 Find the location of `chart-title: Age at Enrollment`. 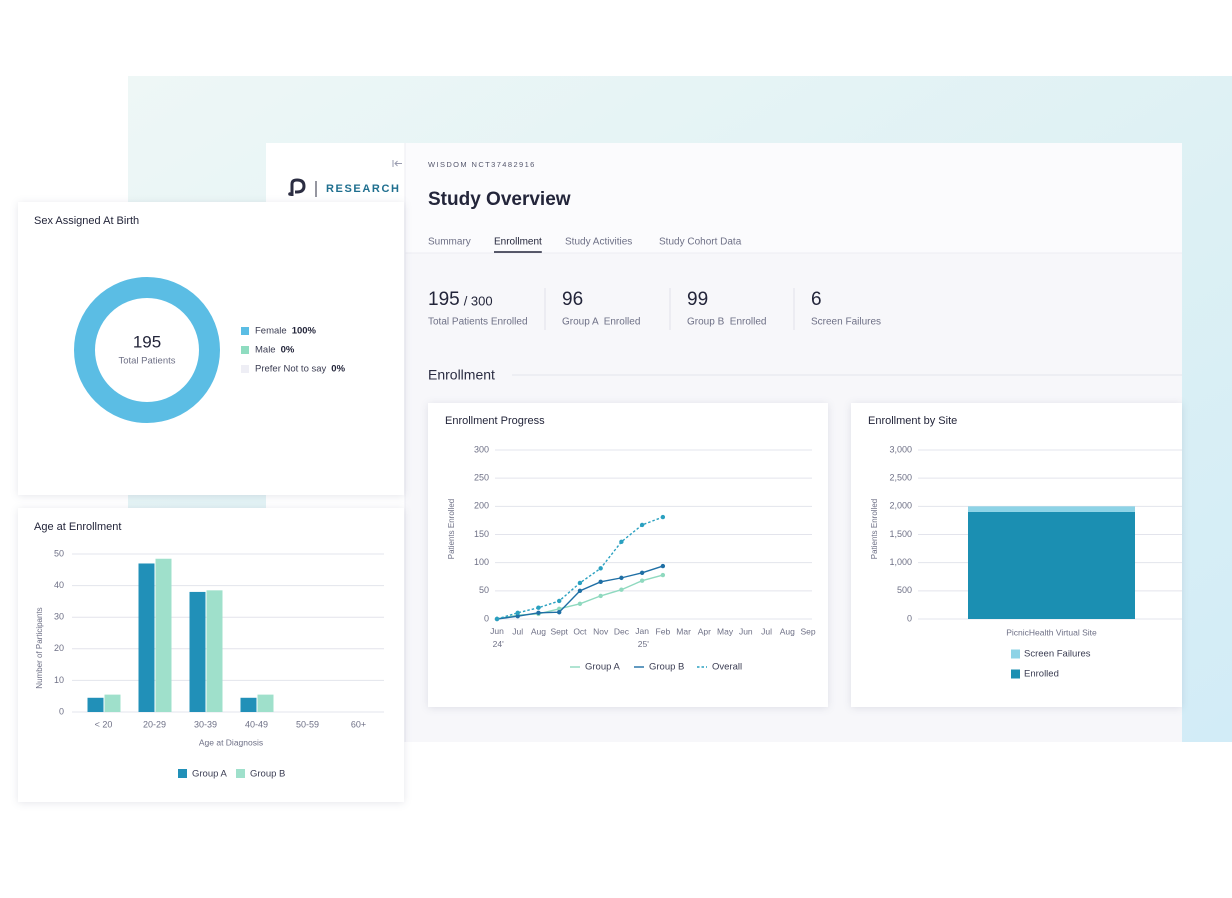

chart-title: Age at Enrollment is located at coordinates (77, 527).